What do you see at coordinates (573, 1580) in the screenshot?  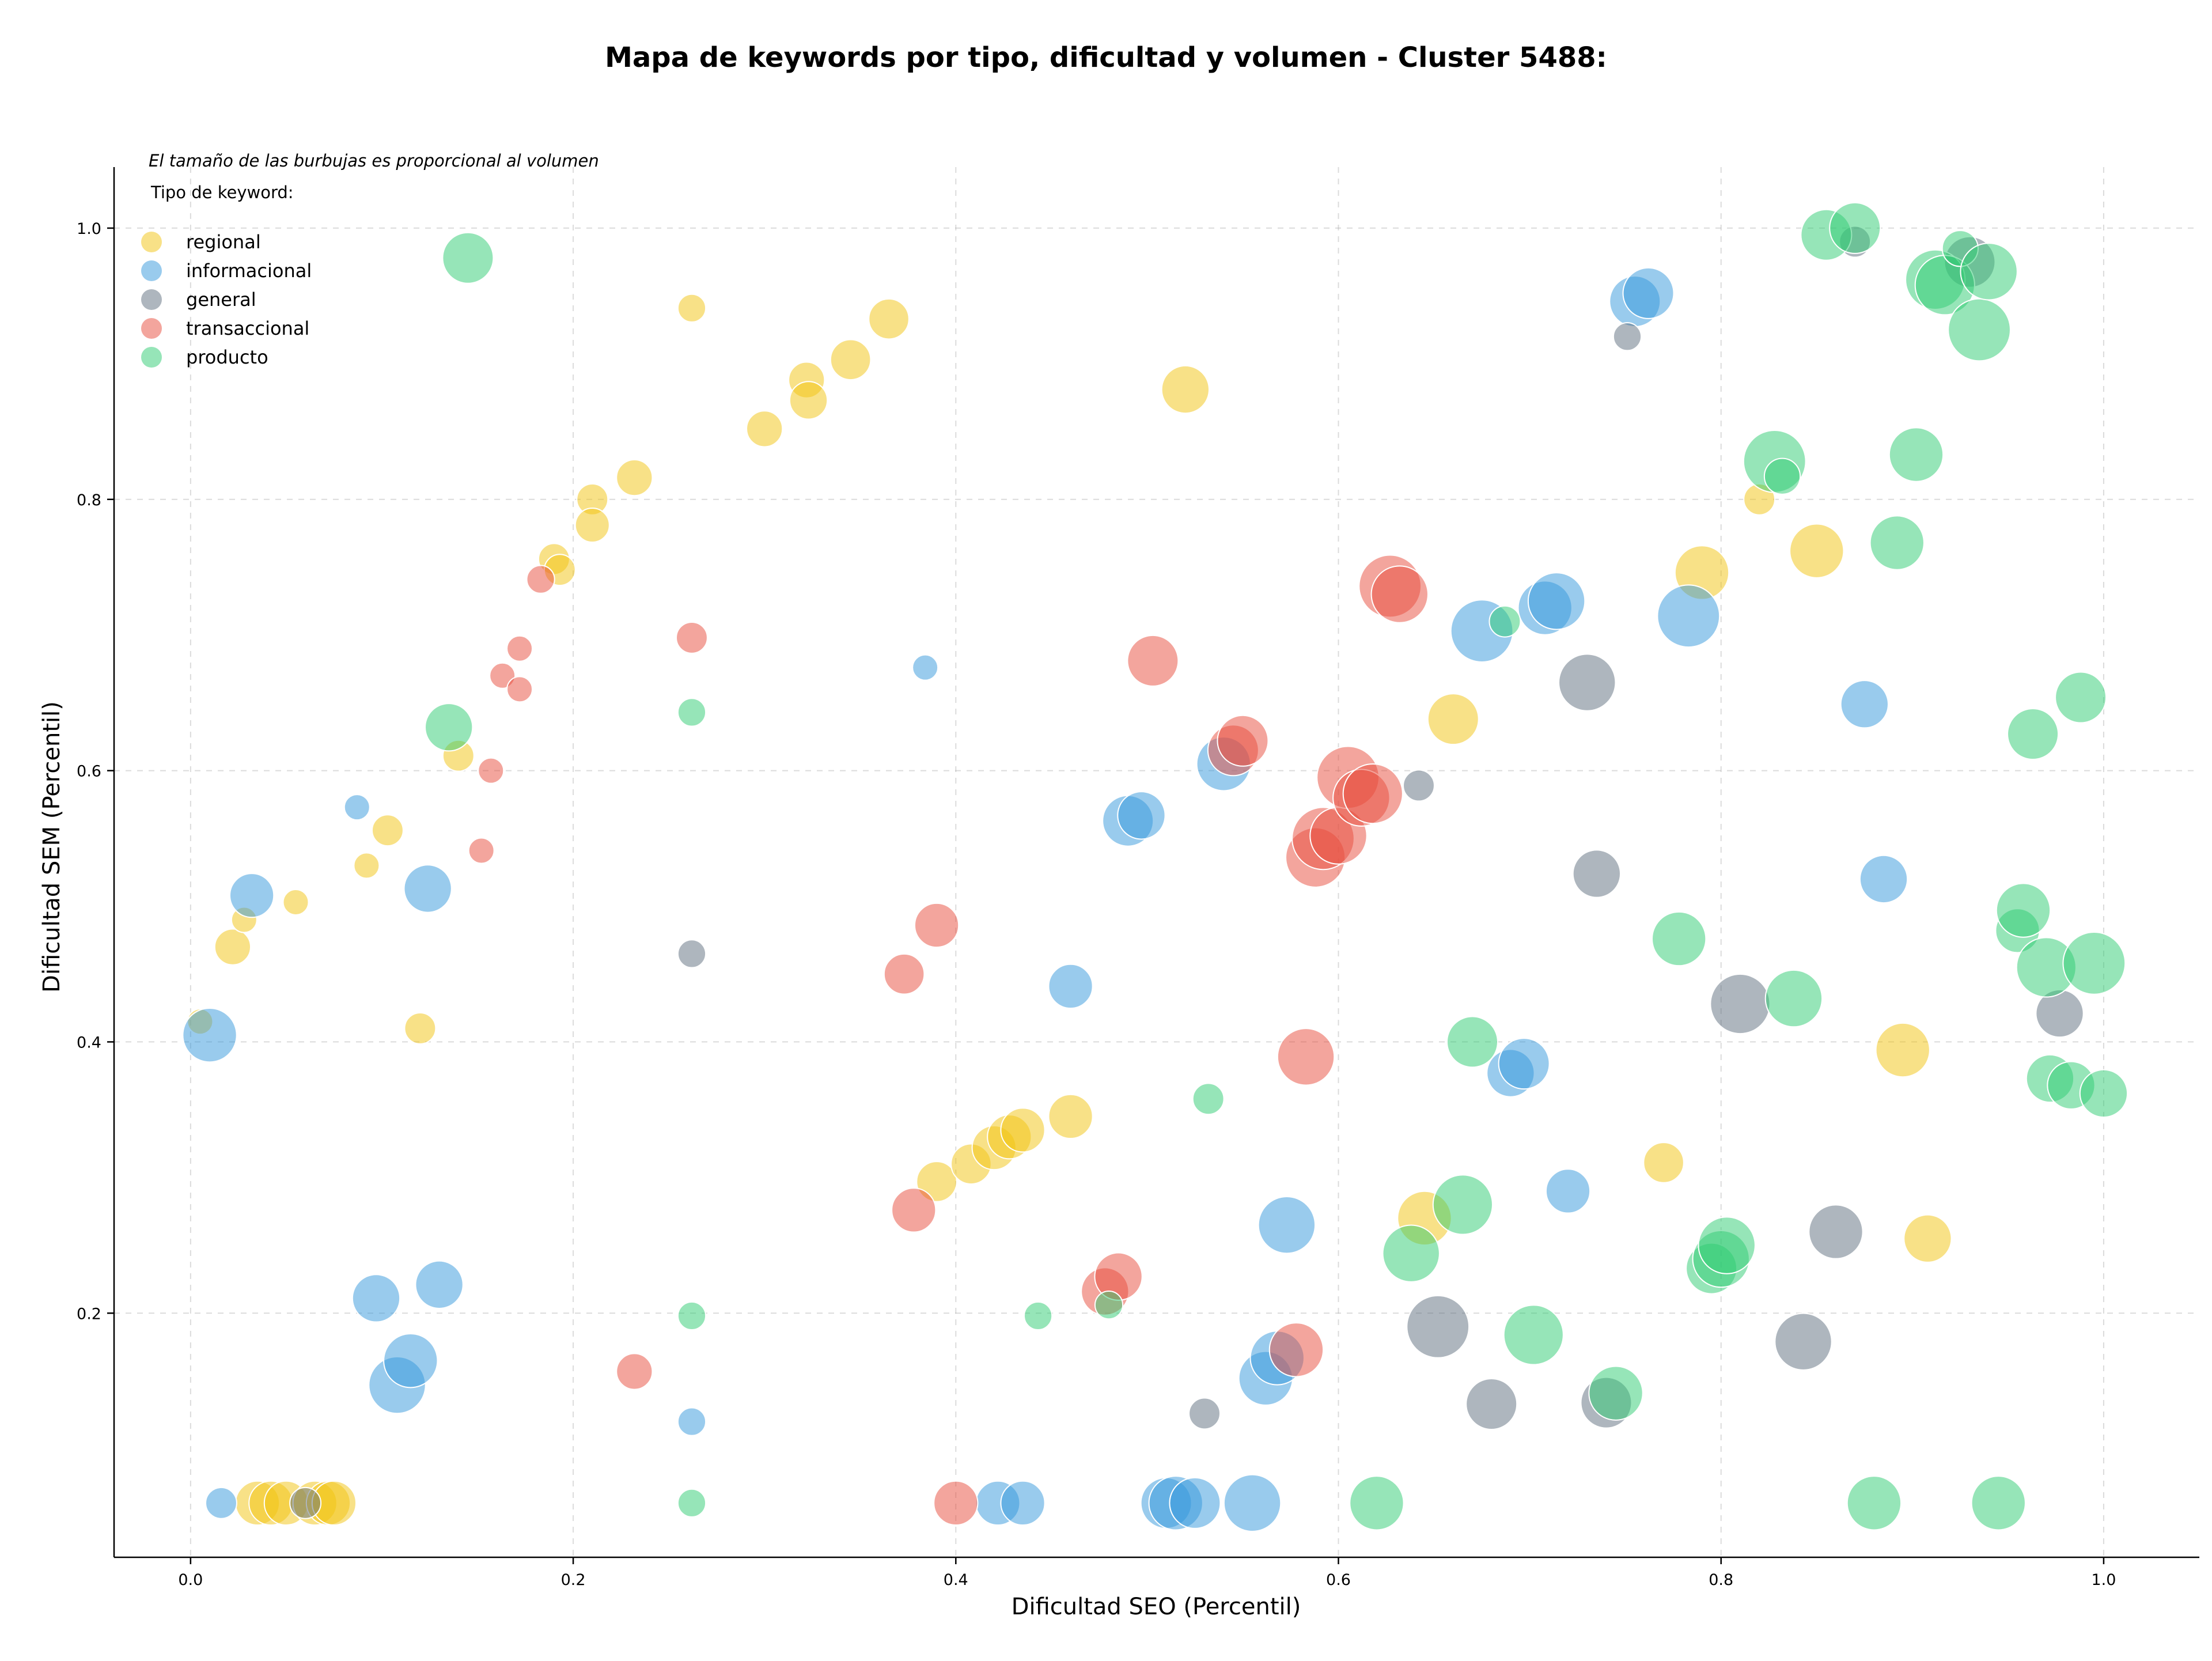 I see `x-tick-label: 0.2` at bounding box center [573, 1580].